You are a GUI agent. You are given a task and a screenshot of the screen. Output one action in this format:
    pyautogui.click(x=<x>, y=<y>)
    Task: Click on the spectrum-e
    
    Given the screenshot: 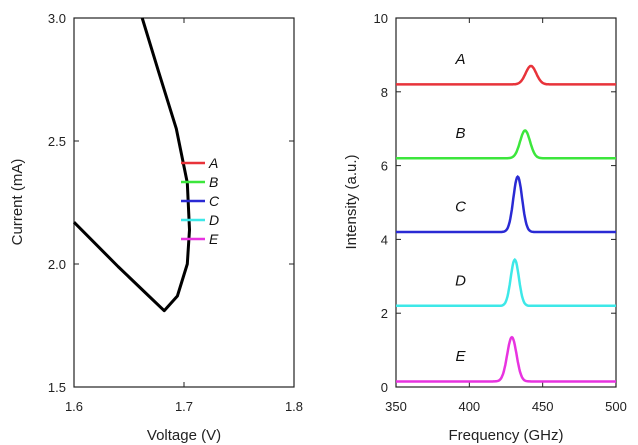 What is the action you would take?
    pyautogui.click(x=506, y=359)
    